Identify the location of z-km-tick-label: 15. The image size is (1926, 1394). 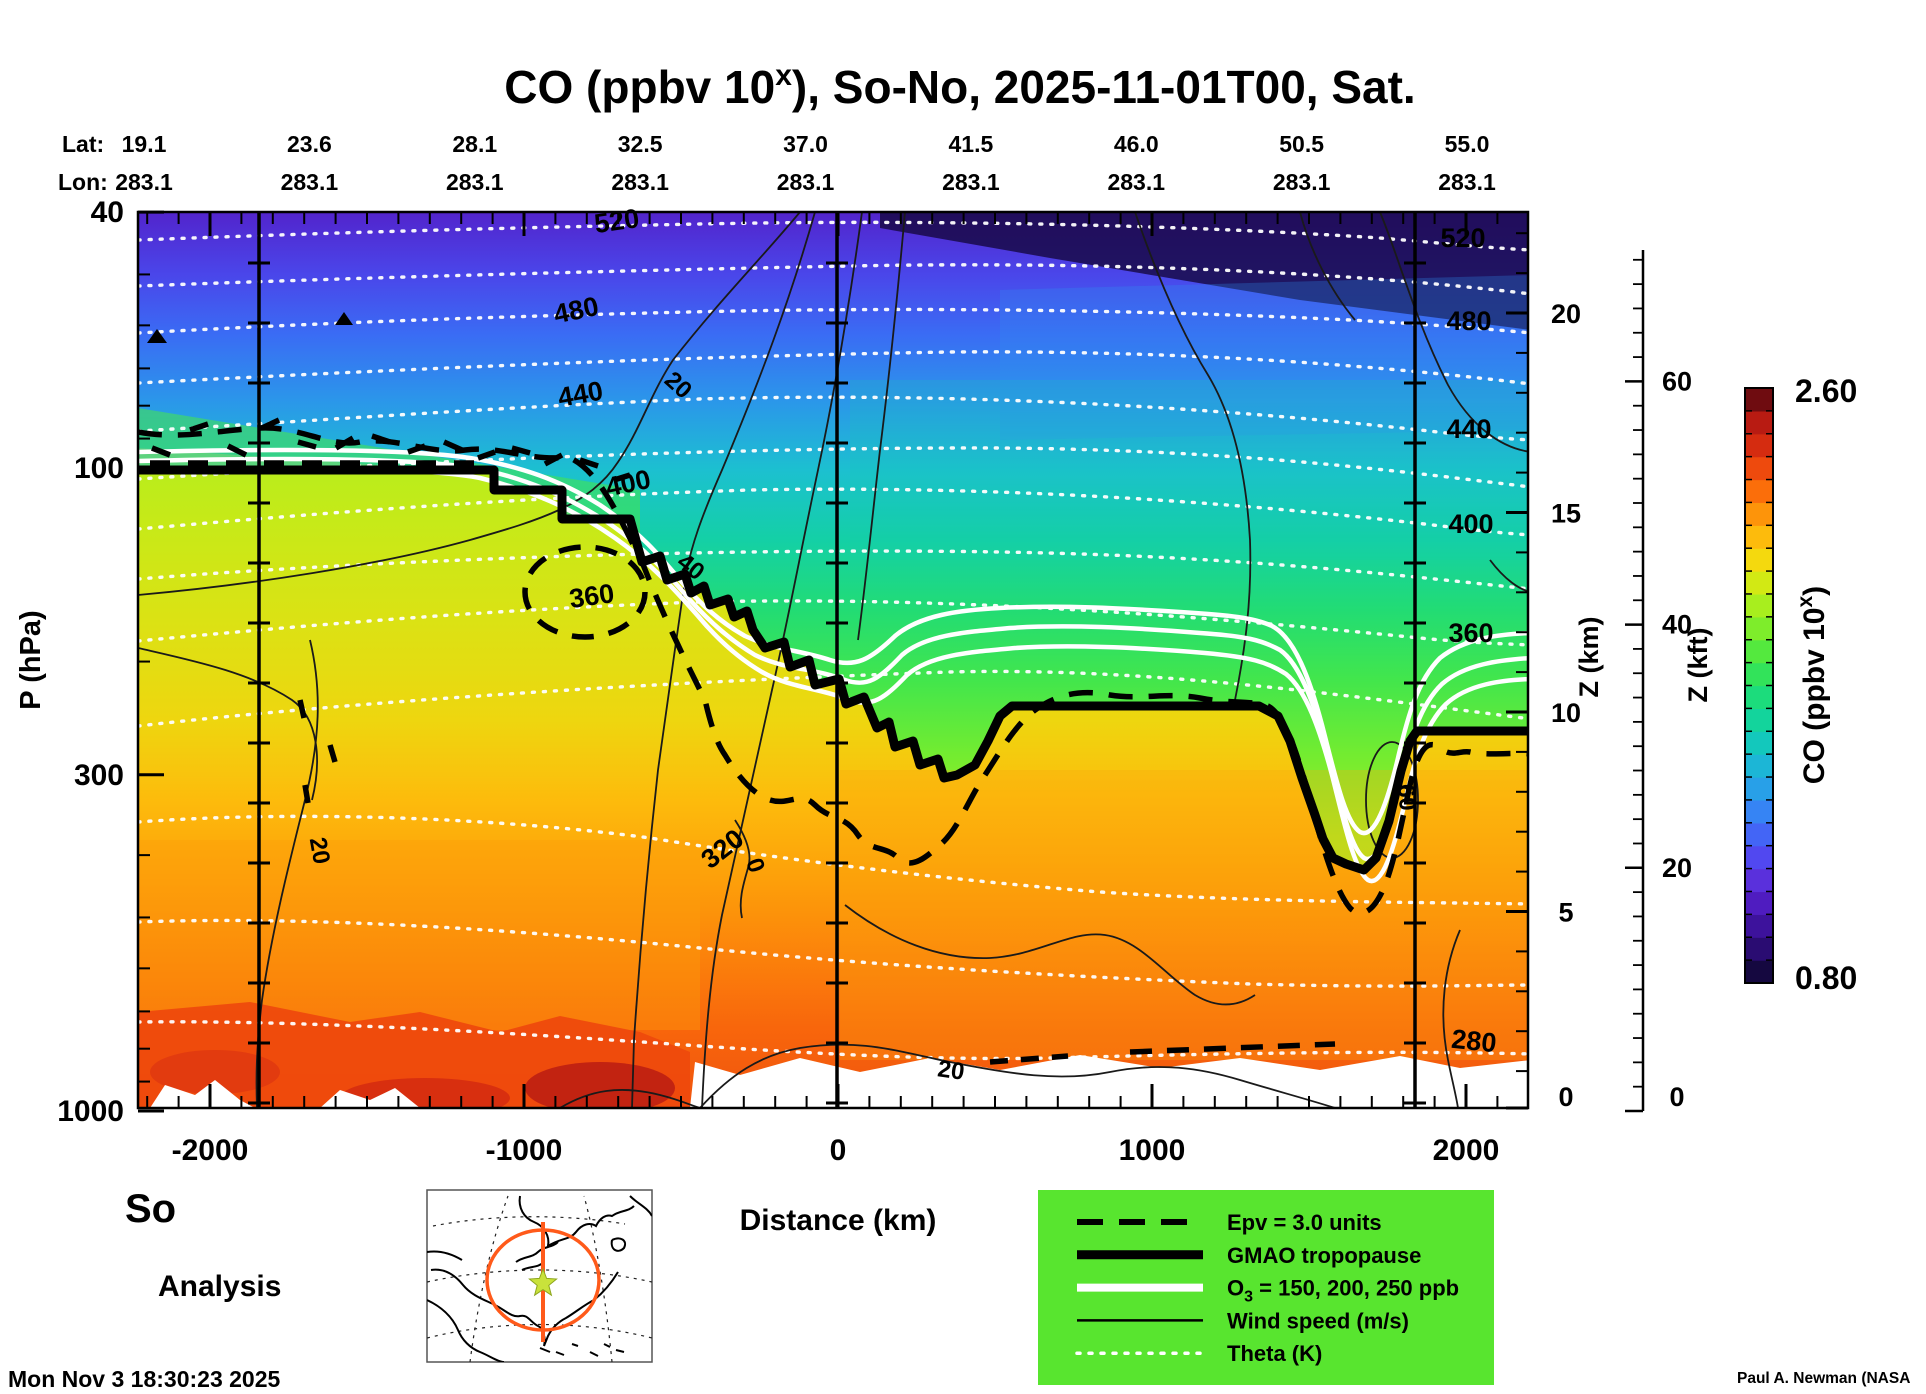
(1566, 514).